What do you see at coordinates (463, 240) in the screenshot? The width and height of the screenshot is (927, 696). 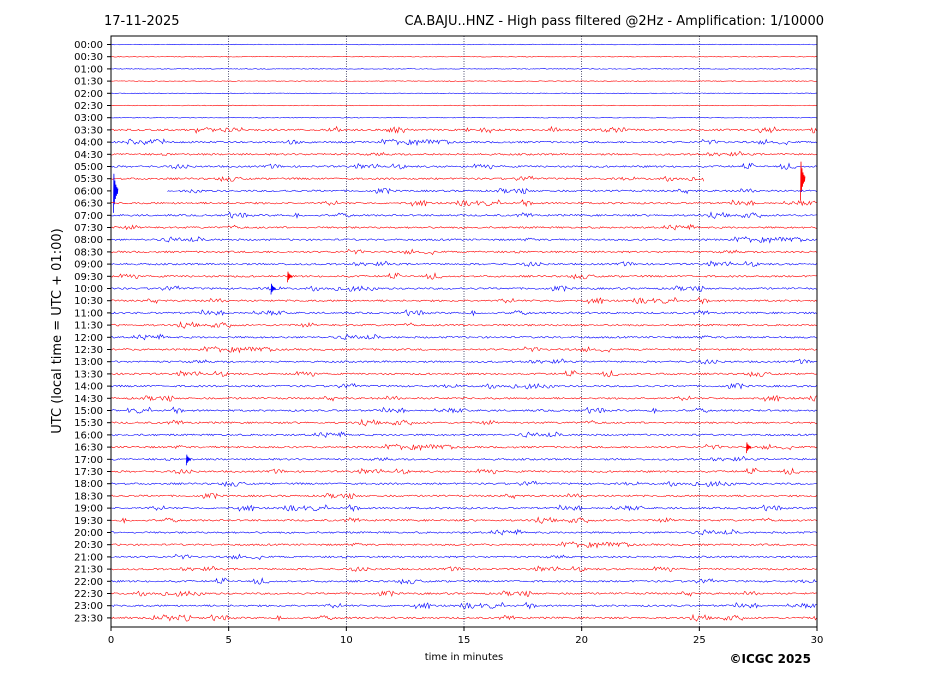 I see `trace-08:00` at bounding box center [463, 240].